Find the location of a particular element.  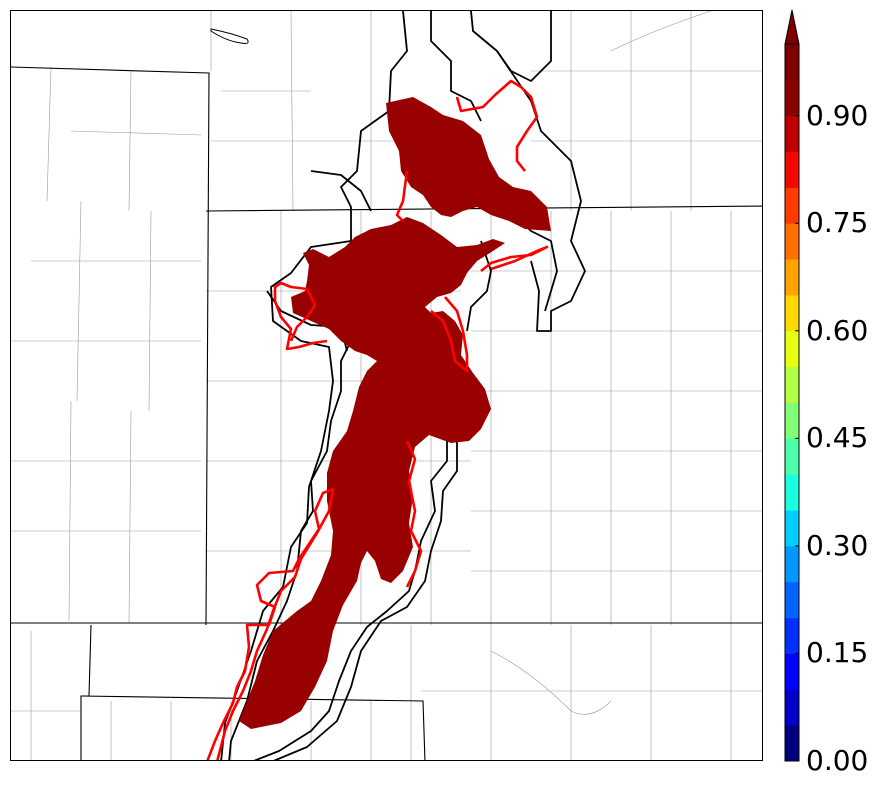

colorbar-border is located at coordinates (792, 402).